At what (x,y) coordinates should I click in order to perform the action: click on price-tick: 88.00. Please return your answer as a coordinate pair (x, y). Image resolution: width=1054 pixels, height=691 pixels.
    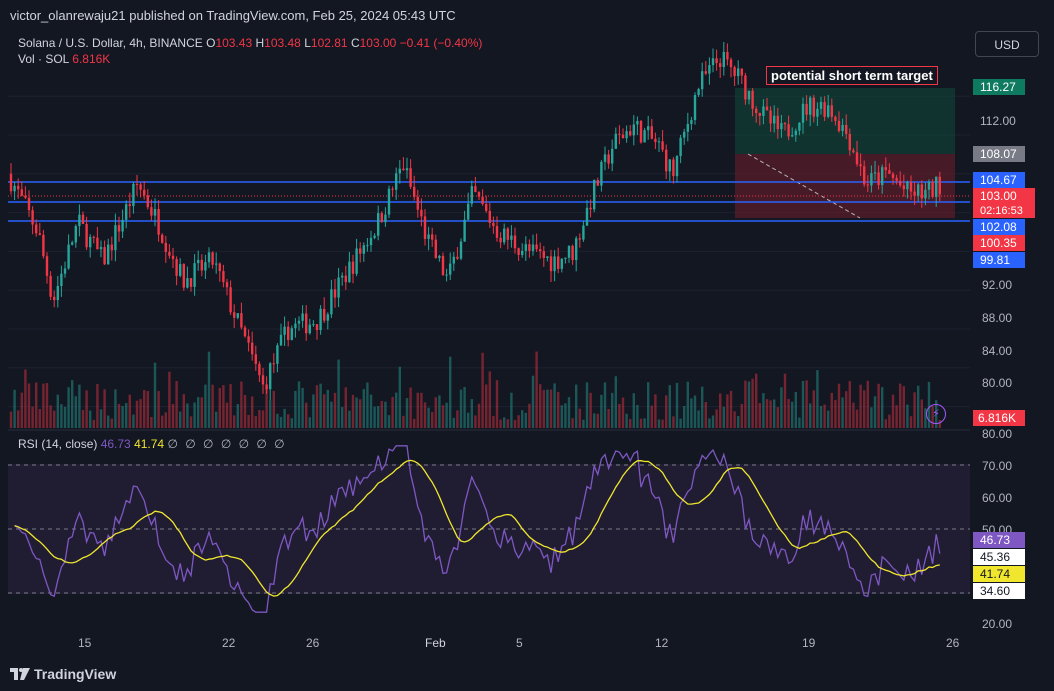
    Looking at the image, I should click on (997, 318).